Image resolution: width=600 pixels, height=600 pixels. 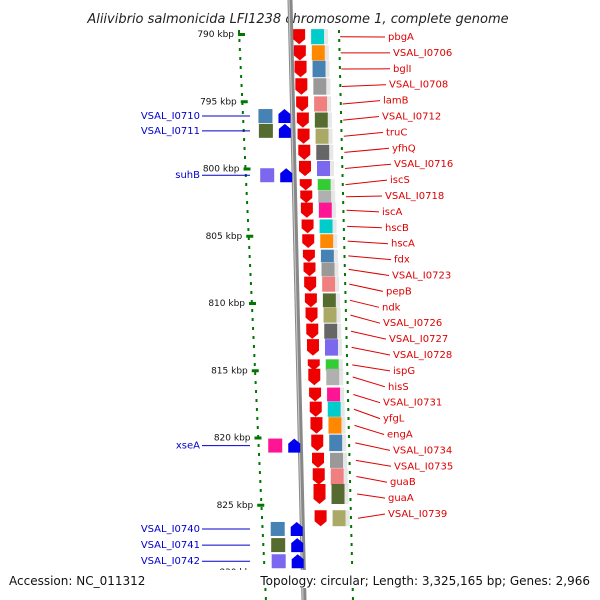 What do you see at coordinates (414, 196) in the screenshot?
I see `gene-label-vsal-i0718: VSAL_I0718` at bounding box center [414, 196].